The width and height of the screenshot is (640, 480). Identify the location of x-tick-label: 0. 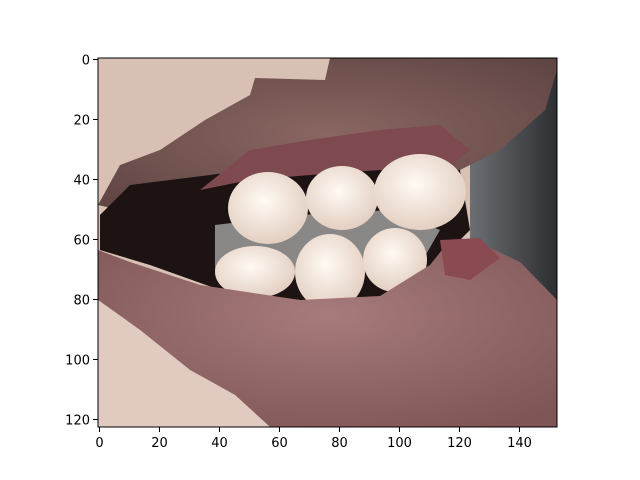
(99, 443).